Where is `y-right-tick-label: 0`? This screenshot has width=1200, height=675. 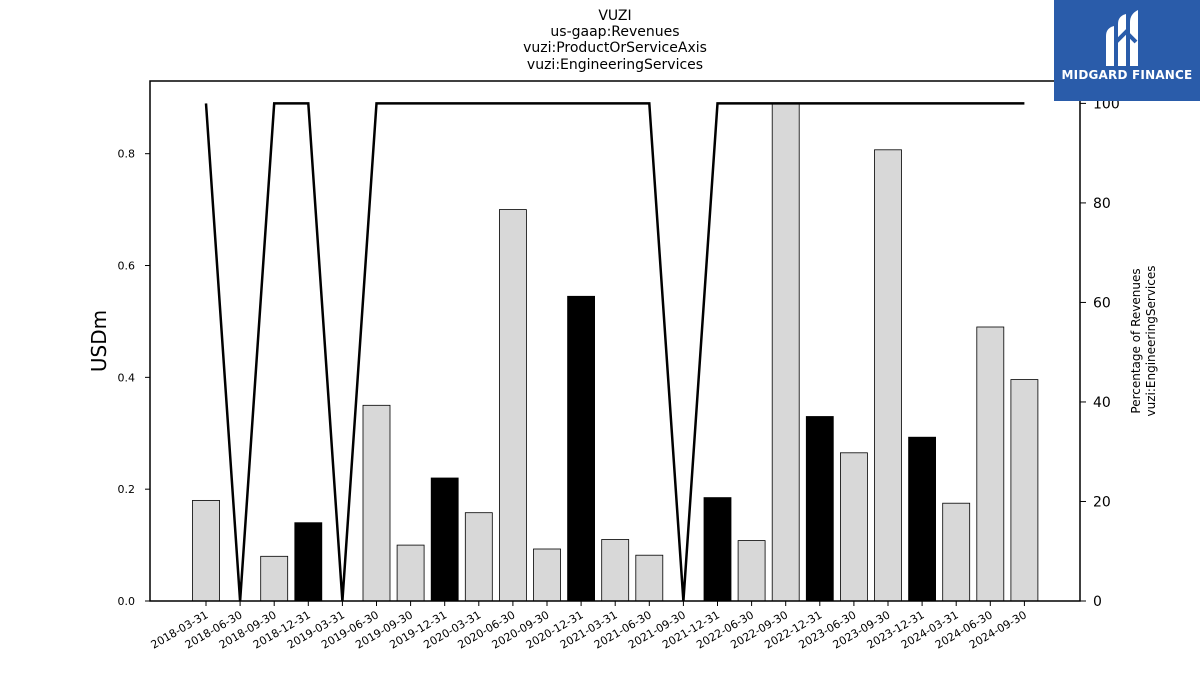 y-right-tick-label: 0 is located at coordinates (1097, 602).